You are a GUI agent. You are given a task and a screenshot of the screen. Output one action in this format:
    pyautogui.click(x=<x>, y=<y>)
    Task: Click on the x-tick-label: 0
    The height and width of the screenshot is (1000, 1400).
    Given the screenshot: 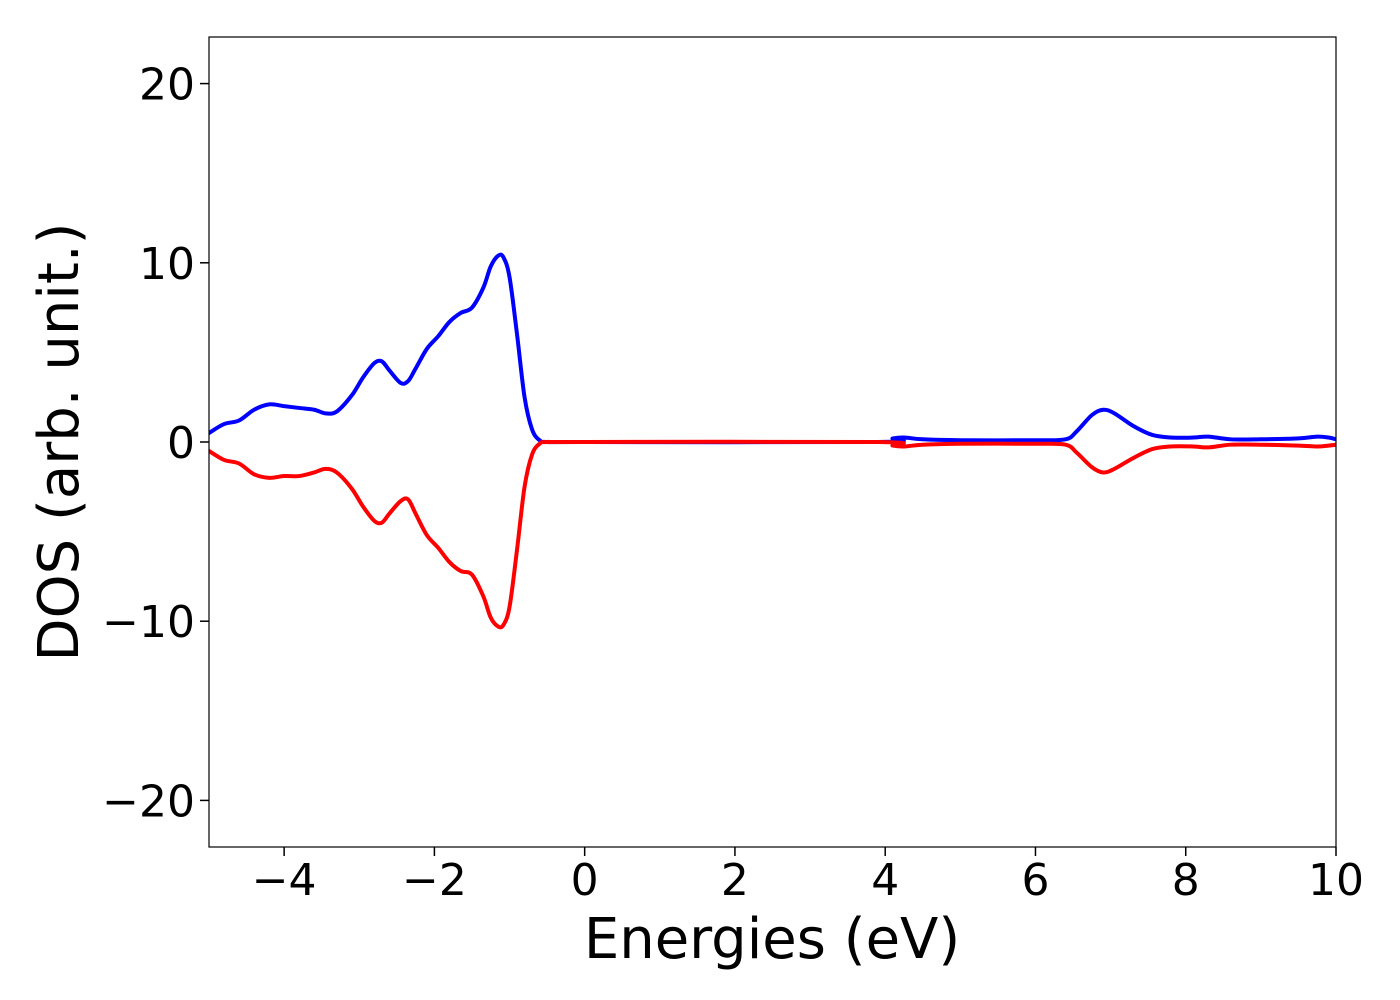 What is the action you would take?
    pyautogui.click(x=585, y=880)
    